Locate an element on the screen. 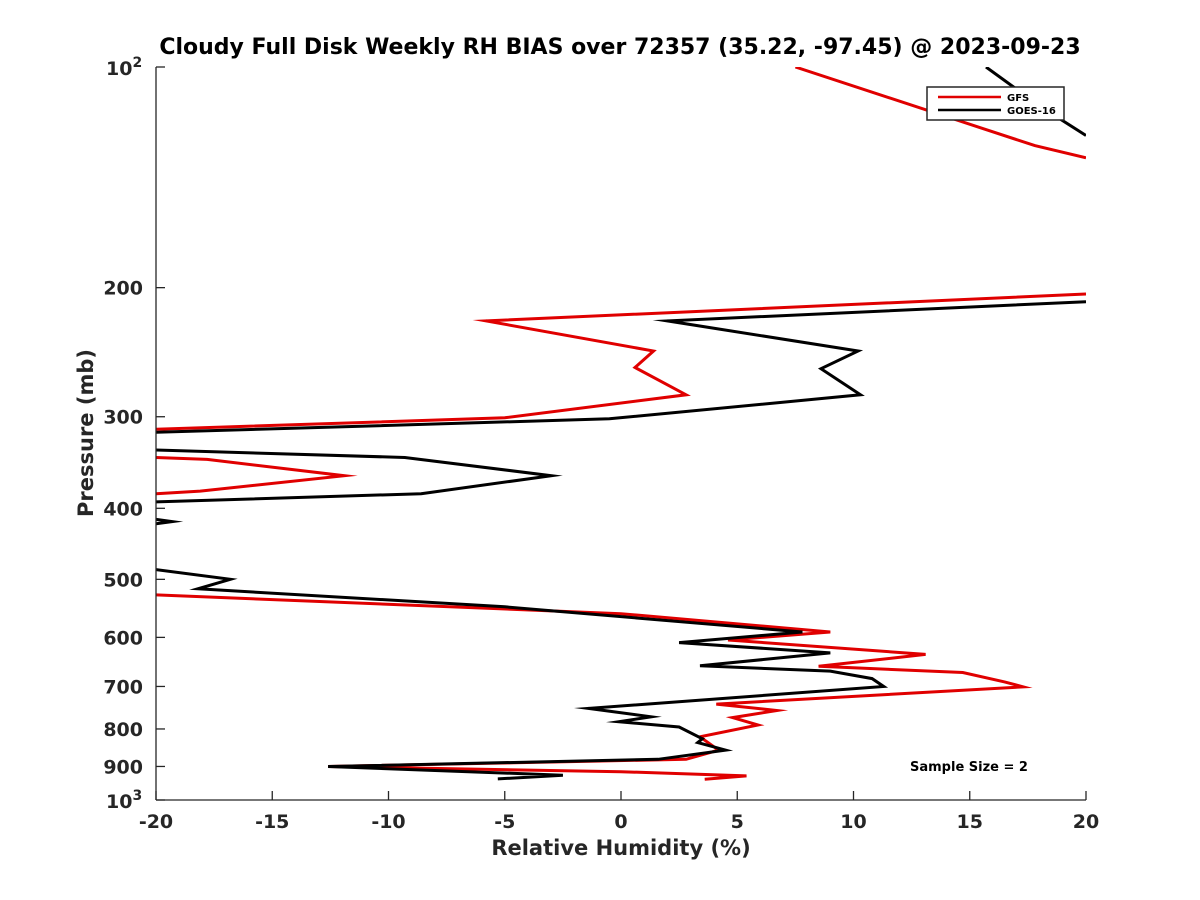 The image size is (1200, 900). sample-size-annotation: Sample Size = 2 is located at coordinates (969, 767).